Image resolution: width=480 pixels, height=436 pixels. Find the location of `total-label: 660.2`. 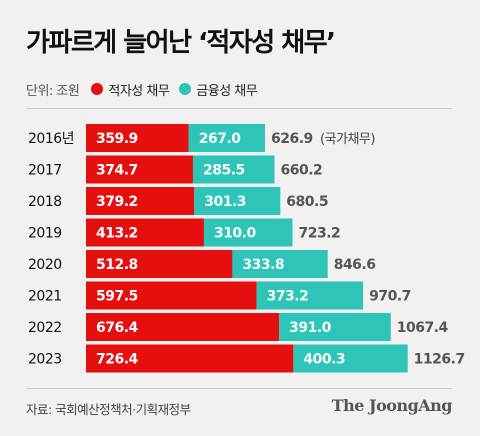

total-label: 660.2 is located at coordinates (301, 171).